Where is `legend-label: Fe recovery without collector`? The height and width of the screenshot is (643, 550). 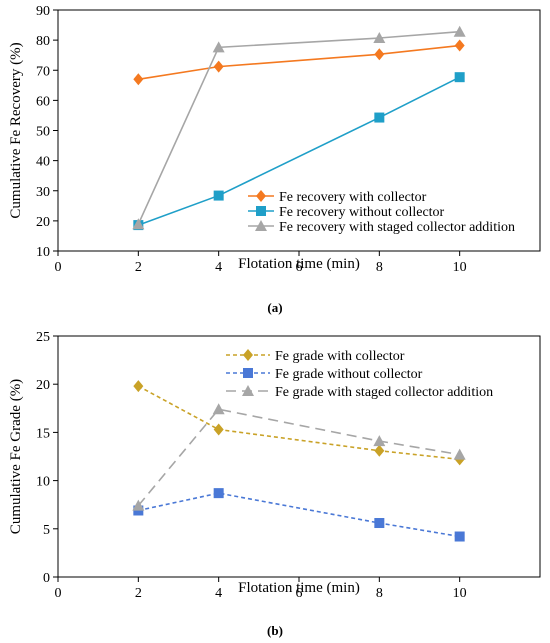 legend-label: Fe recovery without collector is located at coordinates (362, 212).